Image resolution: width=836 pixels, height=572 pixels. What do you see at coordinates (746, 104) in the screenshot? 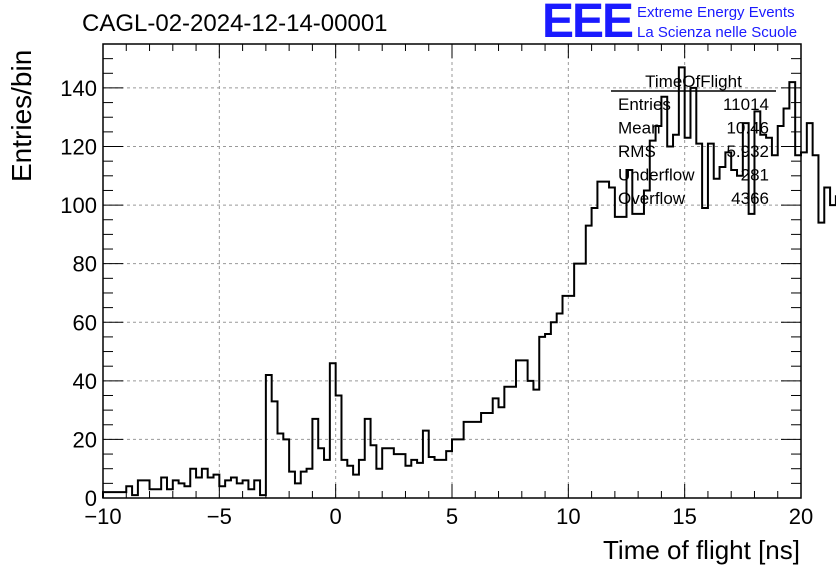
I see `stats-value: 11014` at bounding box center [746, 104].